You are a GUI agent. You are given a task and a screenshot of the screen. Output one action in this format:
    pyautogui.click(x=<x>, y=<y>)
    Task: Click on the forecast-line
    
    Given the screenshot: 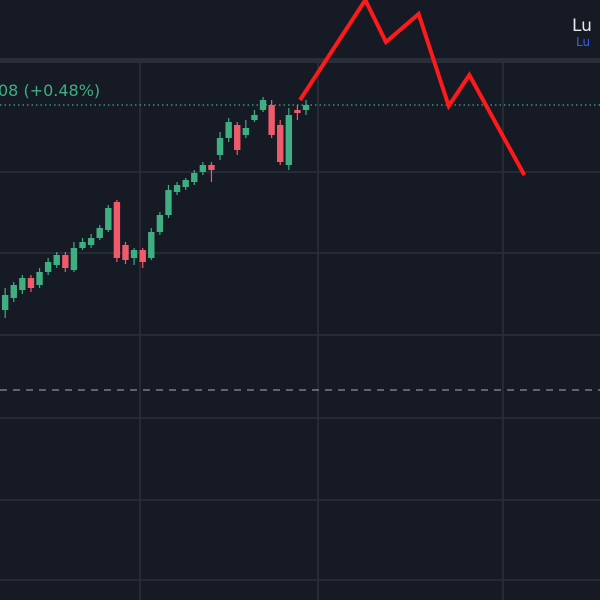 What is the action you would take?
    pyautogui.click(x=412, y=88)
    